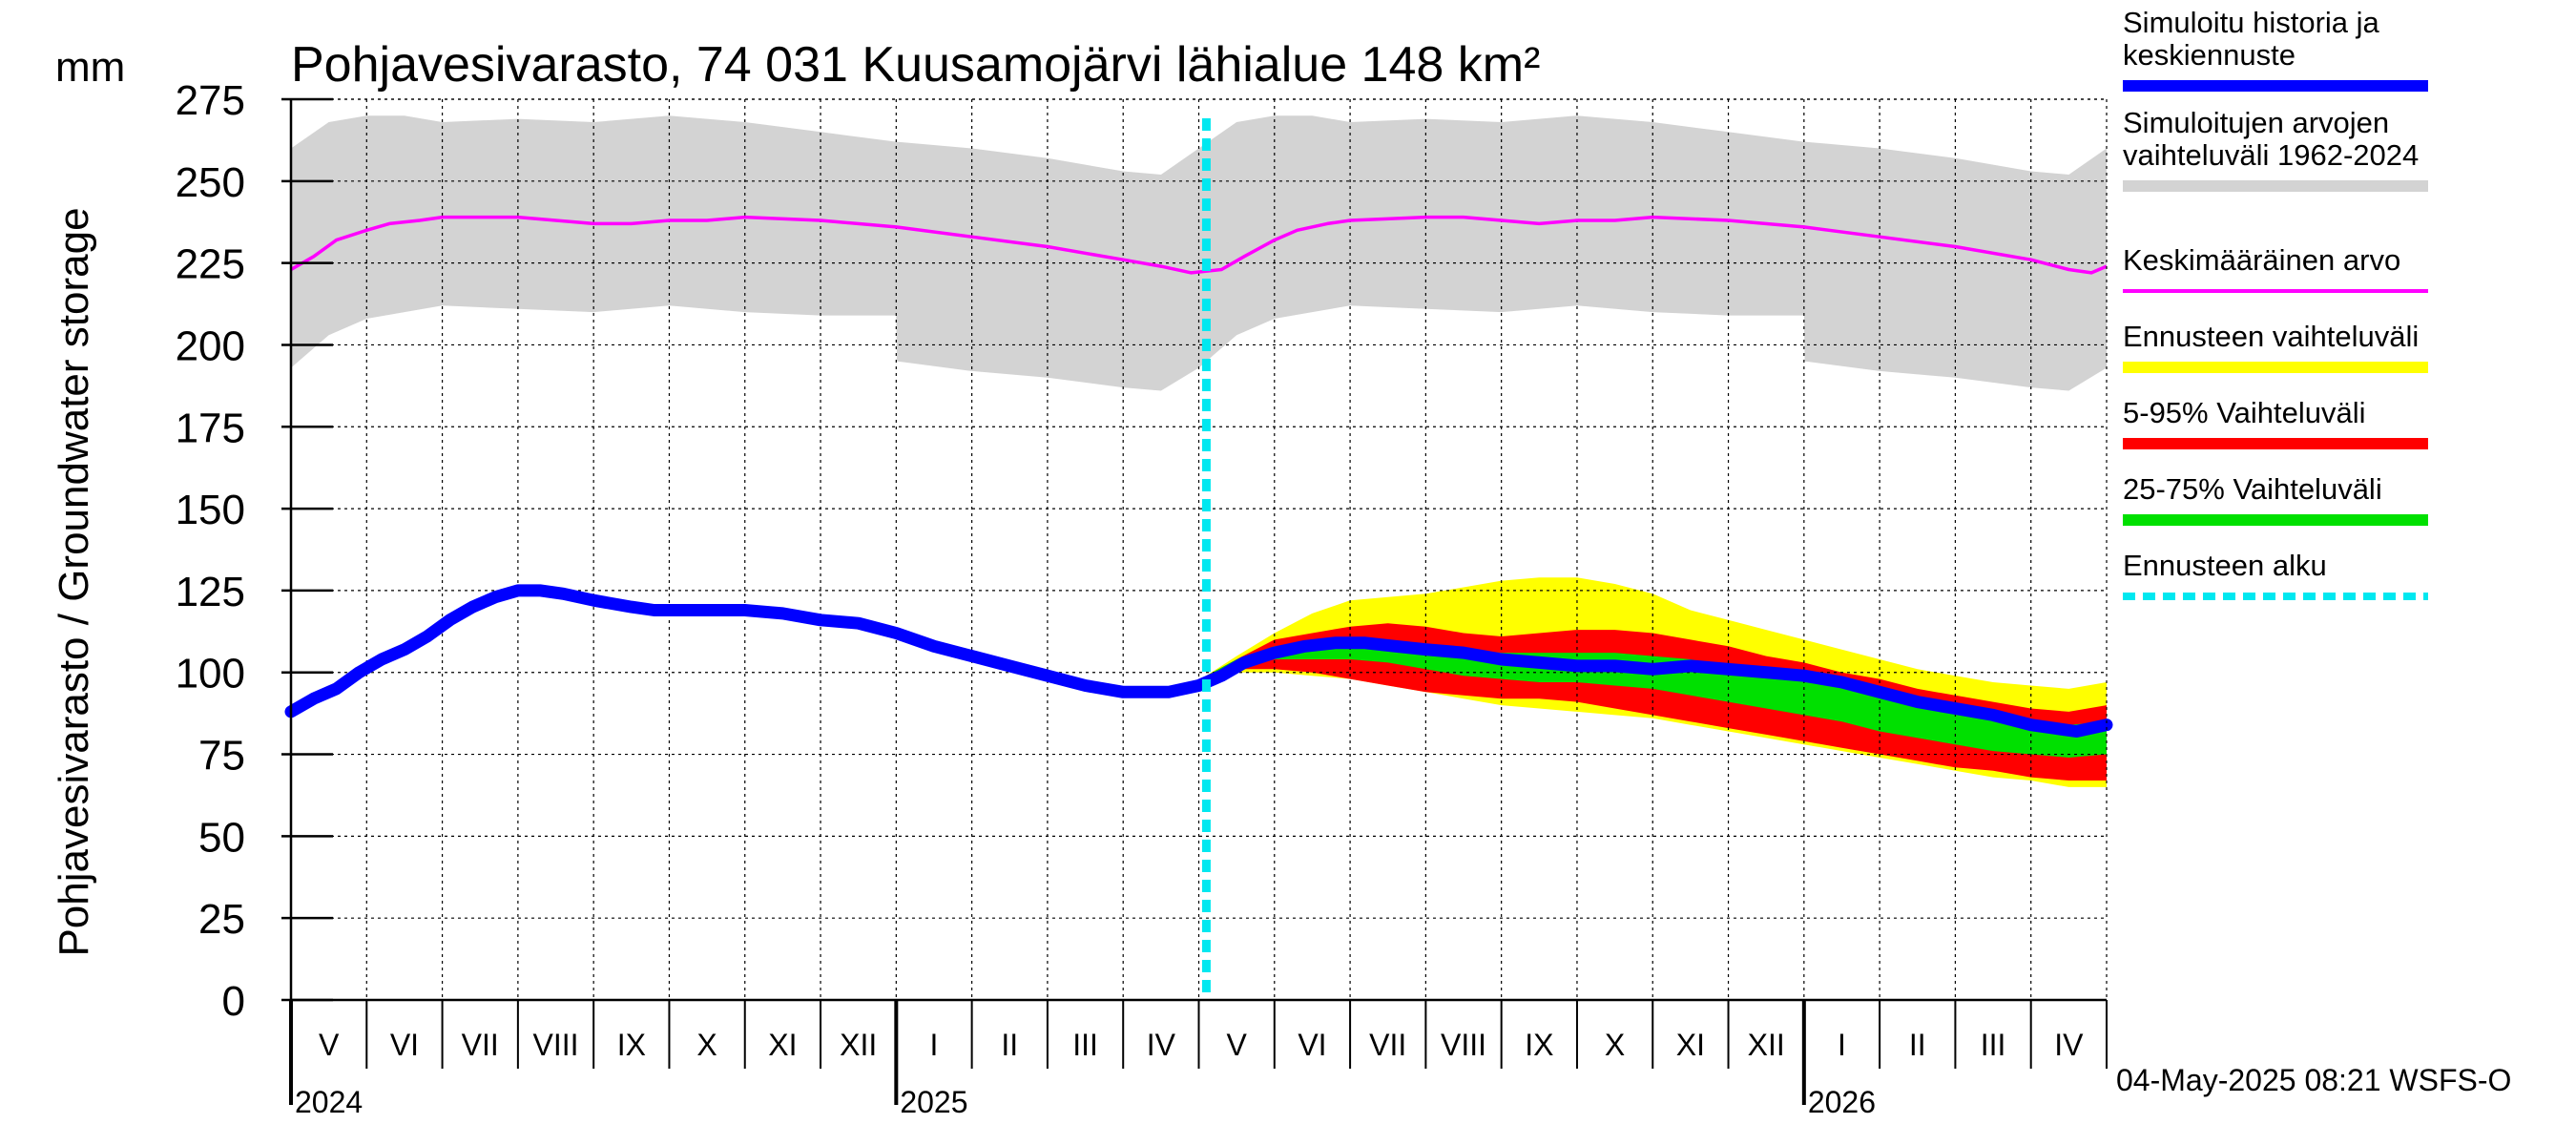 This screenshot has width=2576, height=1145. I want to click on legend-label: Keskimääräinen arvo, so click(2261, 260).